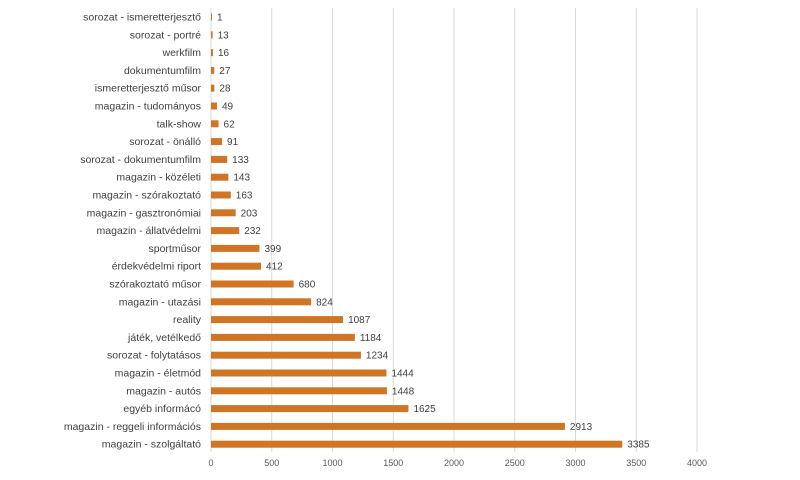 Image resolution: width=800 pixels, height=480 pixels. Describe the element at coordinates (636, 463) in the screenshot. I see `x-tick-label: 3500` at that location.